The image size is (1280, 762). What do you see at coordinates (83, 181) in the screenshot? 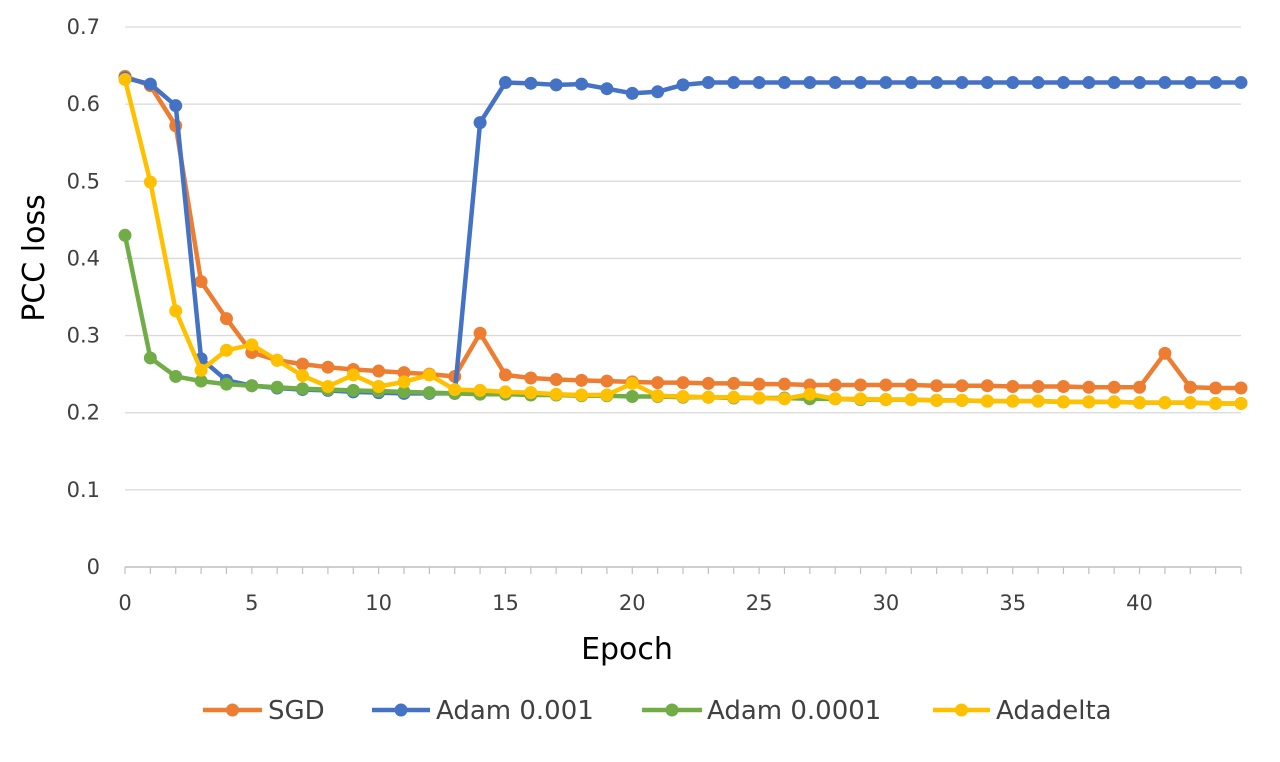
I see `y-tick-label: 0.5` at bounding box center [83, 181].